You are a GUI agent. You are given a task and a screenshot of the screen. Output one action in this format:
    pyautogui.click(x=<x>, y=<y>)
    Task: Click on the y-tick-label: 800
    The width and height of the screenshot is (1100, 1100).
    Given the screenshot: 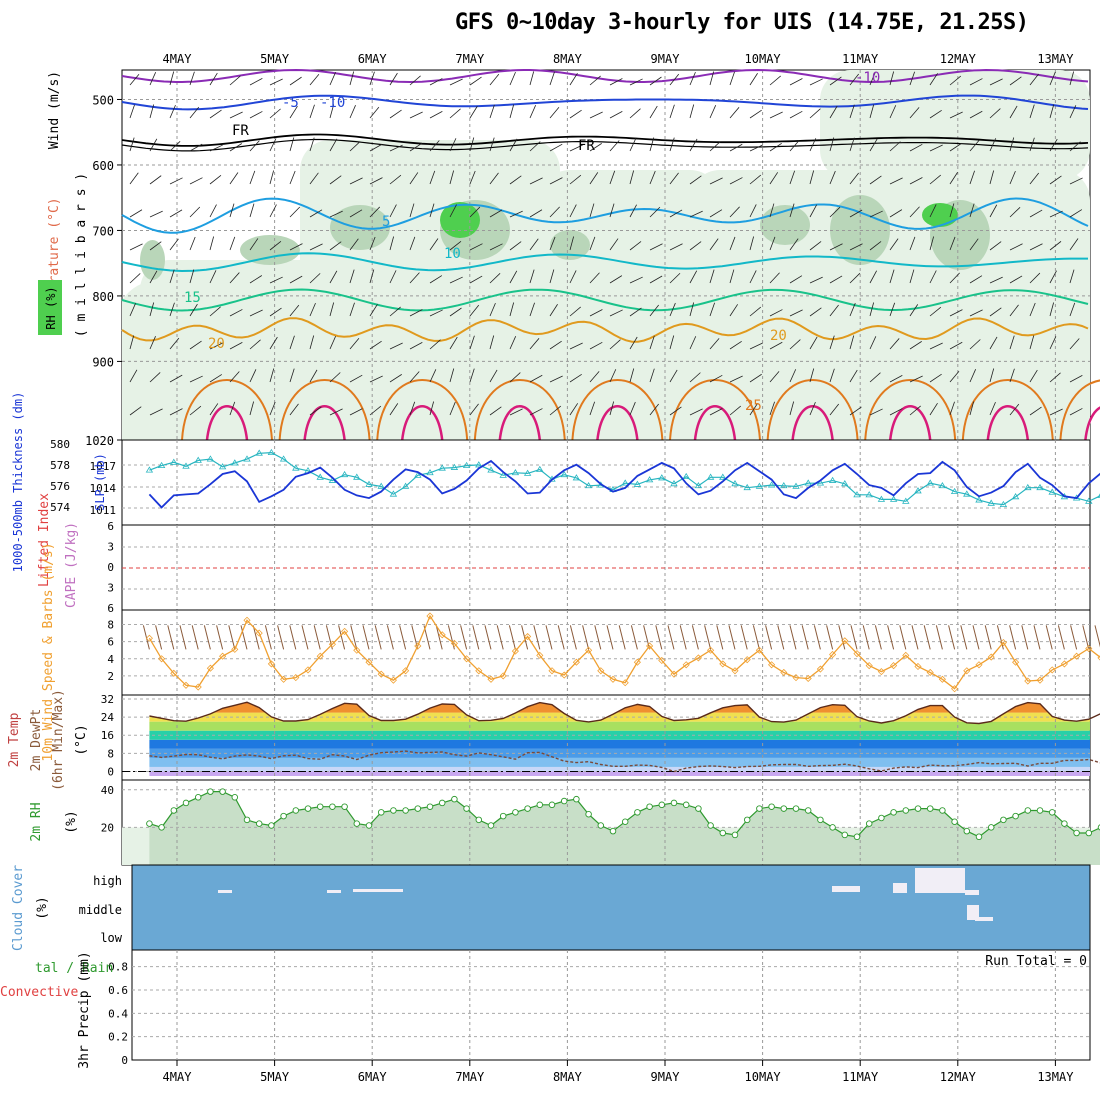 What is the action you would take?
    pyautogui.click(x=103, y=297)
    